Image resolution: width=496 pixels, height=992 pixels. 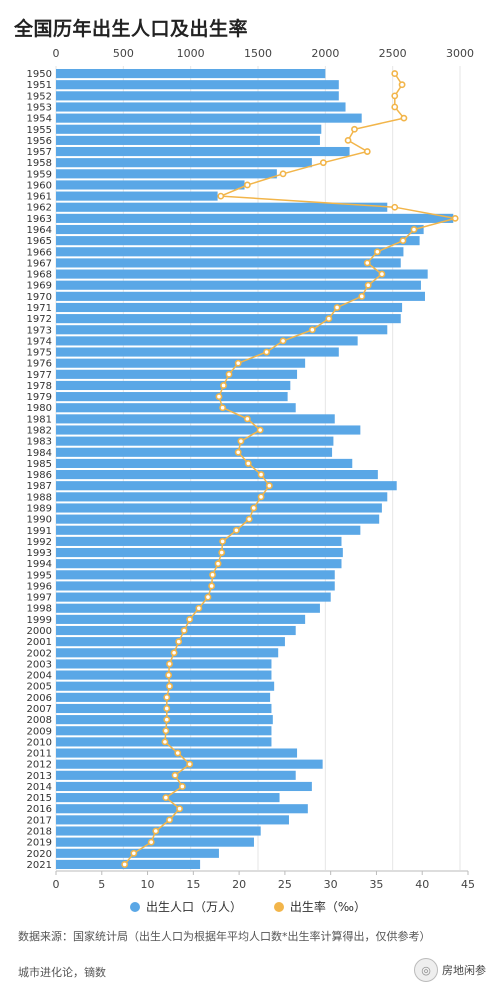 What do you see at coordinates (337, 307) in the screenshot?
I see `rate-point-1971` at bounding box center [337, 307].